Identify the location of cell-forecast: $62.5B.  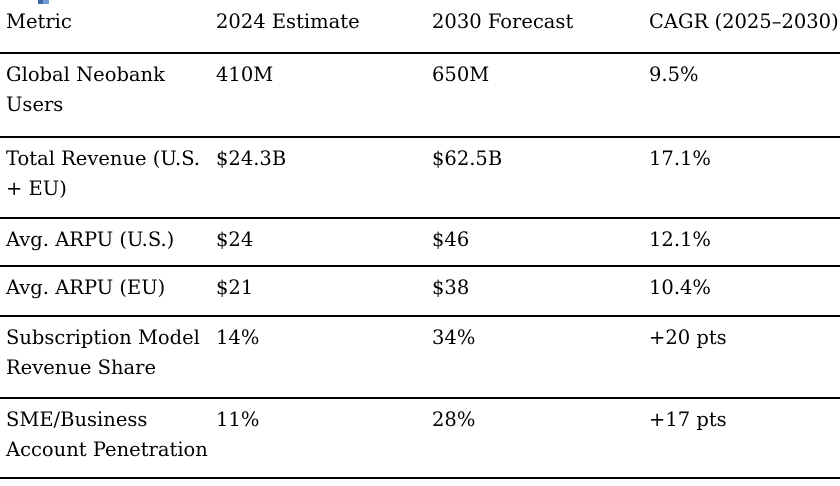
(540, 178).